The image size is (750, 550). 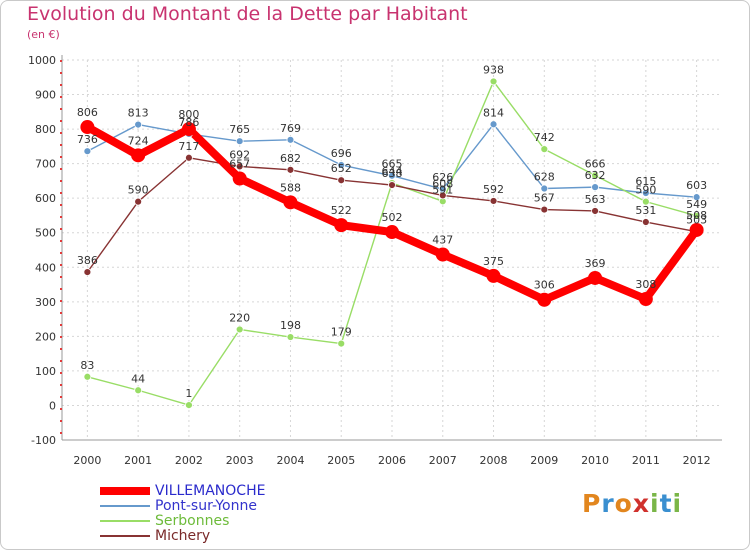 I want to click on y-tick-label: 600, so click(x=45, y=198).